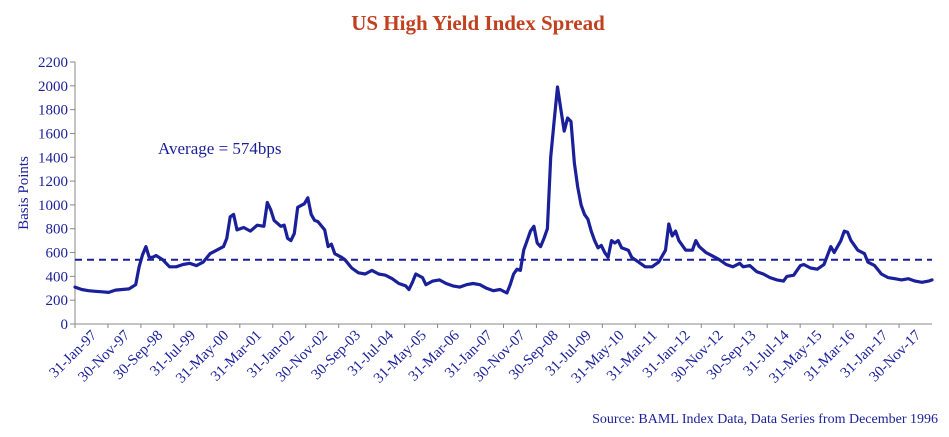  Describe the element at coordinates (53, 87) in the screenshot. I see `y-tick-label: 2000` at that location.